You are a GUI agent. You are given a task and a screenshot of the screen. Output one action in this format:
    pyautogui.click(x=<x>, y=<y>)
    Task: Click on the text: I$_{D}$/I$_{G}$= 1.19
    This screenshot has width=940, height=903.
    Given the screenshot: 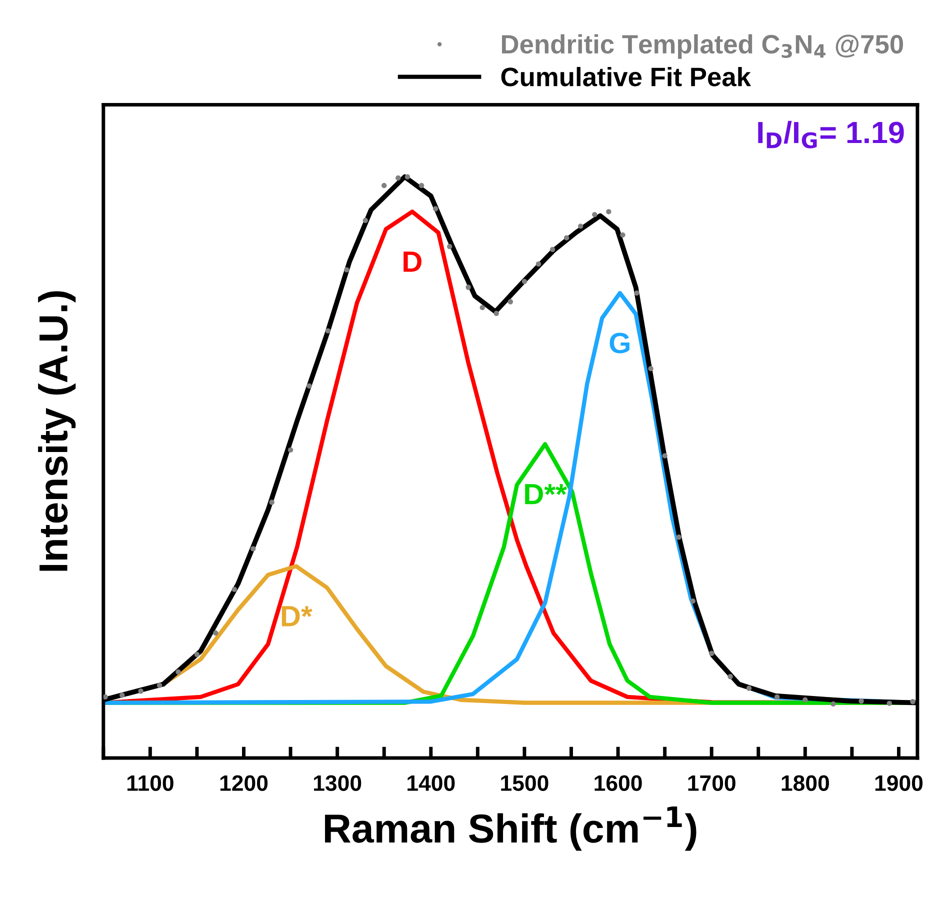 What is the action you would take?
    pyautogui.click(x=831, y=134)
    